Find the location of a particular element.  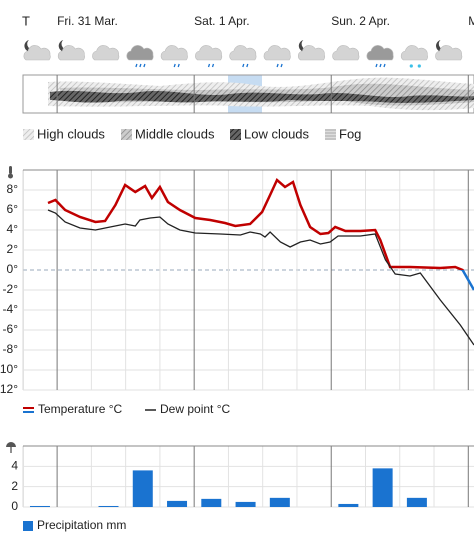

thermo-icon is located at coordinates (10, 172).